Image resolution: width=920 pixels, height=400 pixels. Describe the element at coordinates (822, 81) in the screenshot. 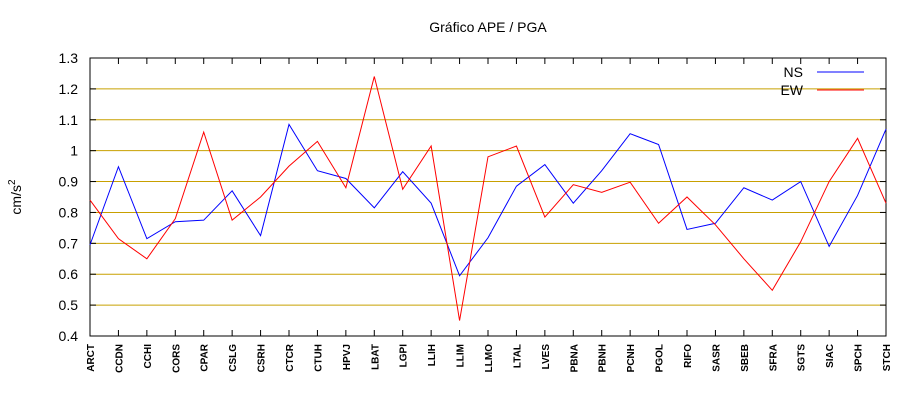

I see `legend: NS EW` at that location.